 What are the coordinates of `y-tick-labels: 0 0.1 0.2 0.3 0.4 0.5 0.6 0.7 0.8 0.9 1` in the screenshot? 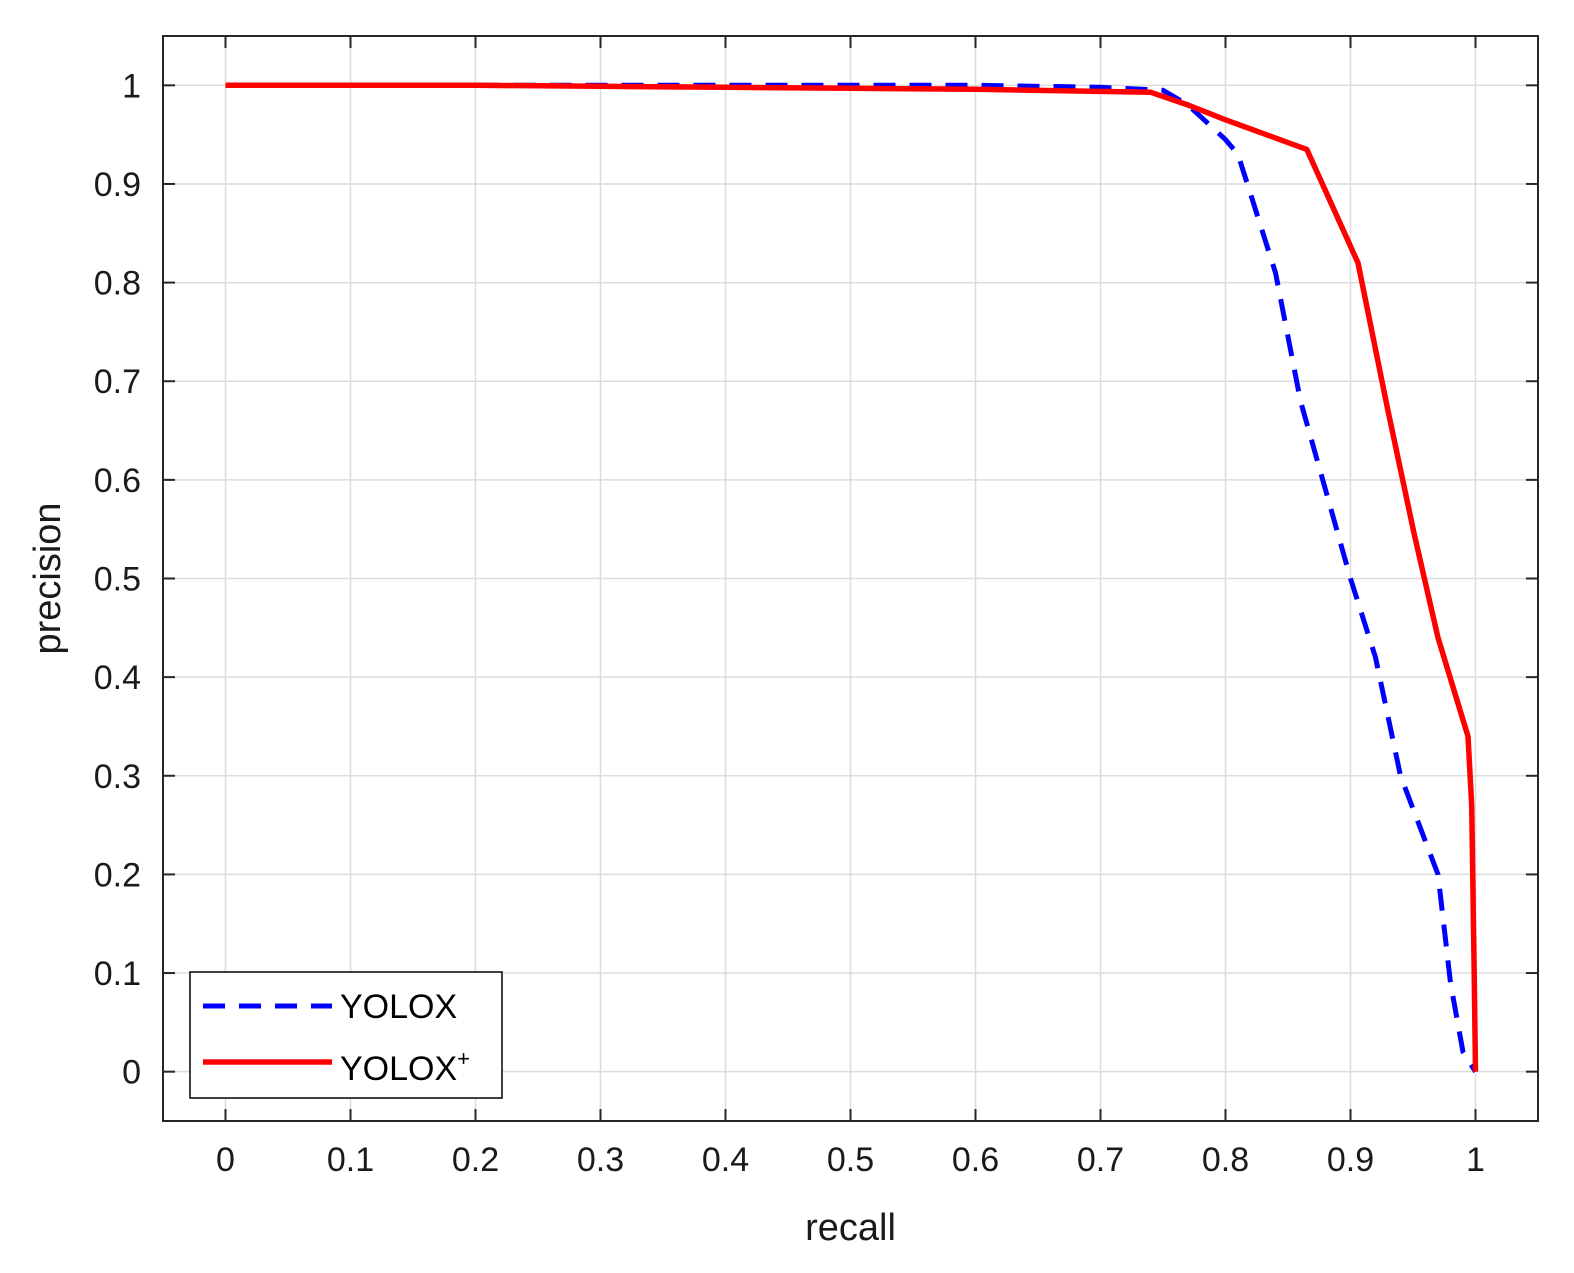 It's located at (117, 579).